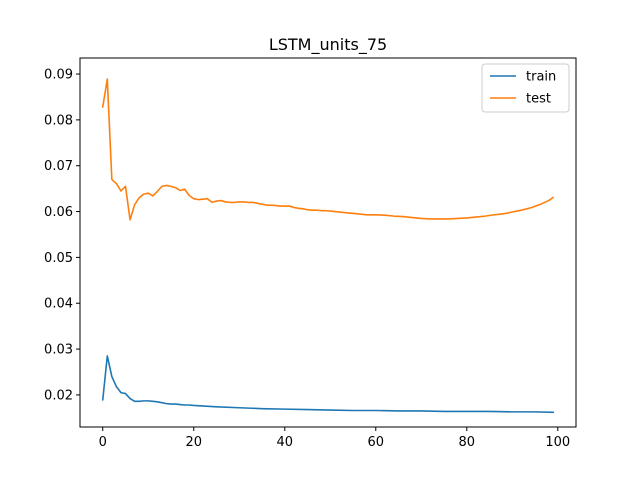  What do you see at coordinates (376, 442) in the screenshot?
I see `x-tick-label: 60` at bounding box center [376, 442].